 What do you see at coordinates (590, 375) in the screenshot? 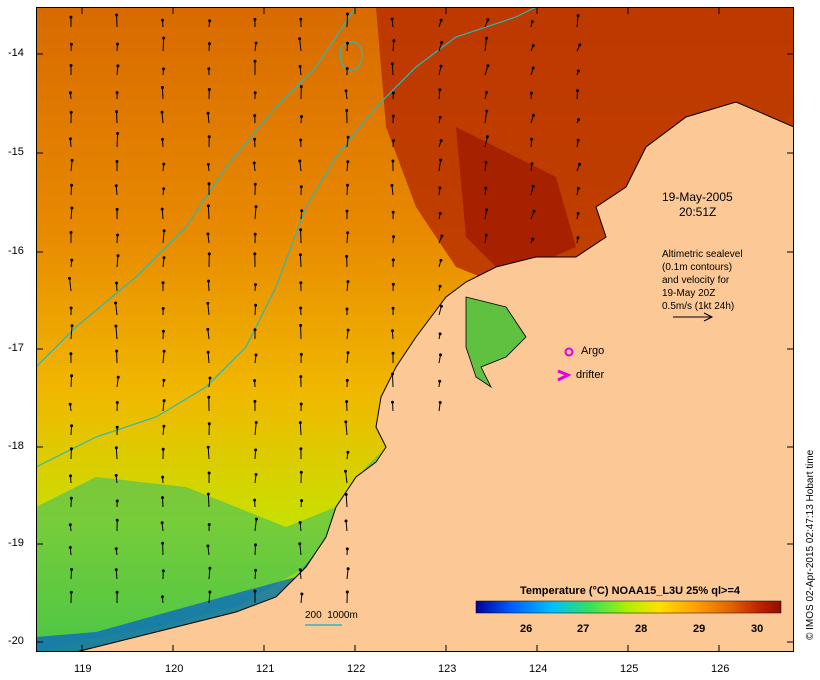
I see `drifter-label: drifter` at bounding box center [590, 375].